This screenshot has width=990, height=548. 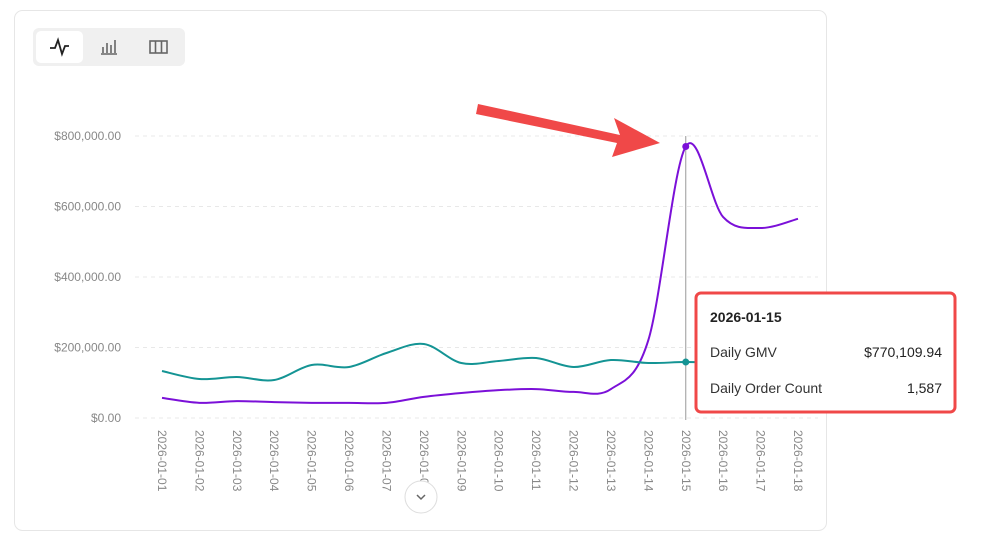 I want to click on tooltip-box, so click(x=825, y=352).